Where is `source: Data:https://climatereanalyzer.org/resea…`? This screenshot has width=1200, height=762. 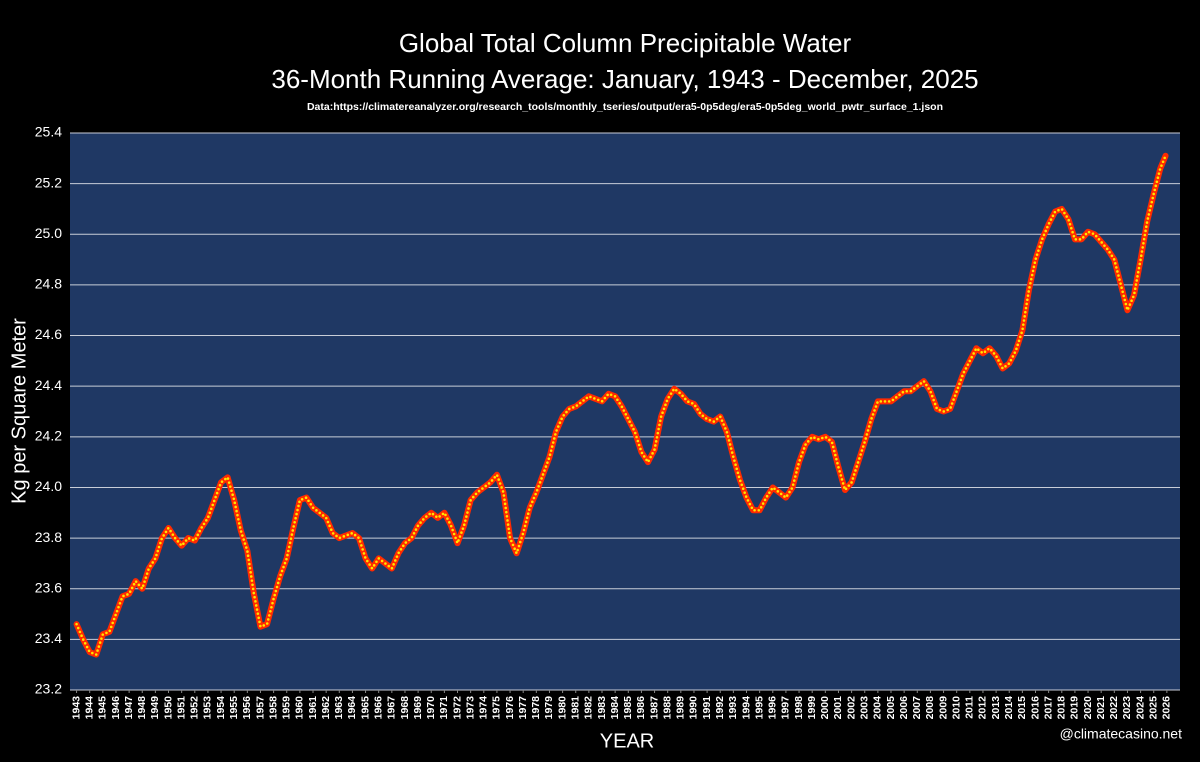 source: Data:https://climatereanalyzer.org/resea… is located at coordinates (625, 107).